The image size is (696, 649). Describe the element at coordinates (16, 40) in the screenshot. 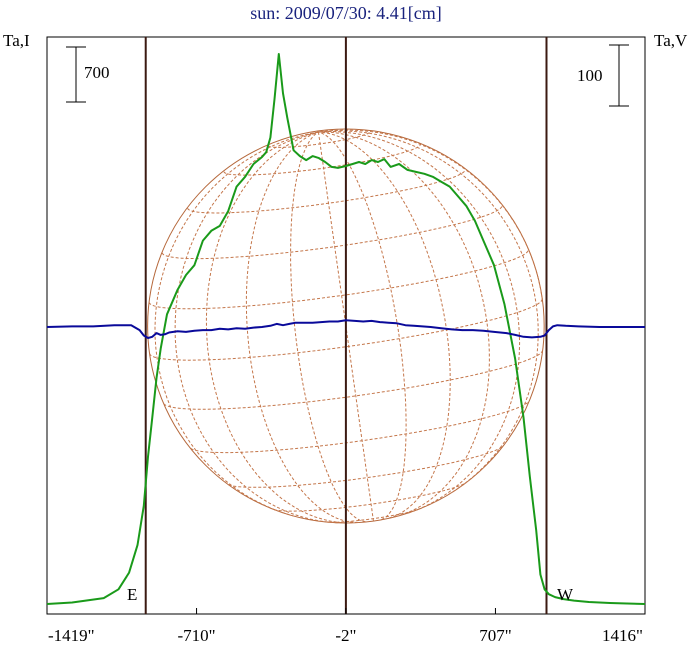

I see `left-axis-label: Ta,I` at that location.